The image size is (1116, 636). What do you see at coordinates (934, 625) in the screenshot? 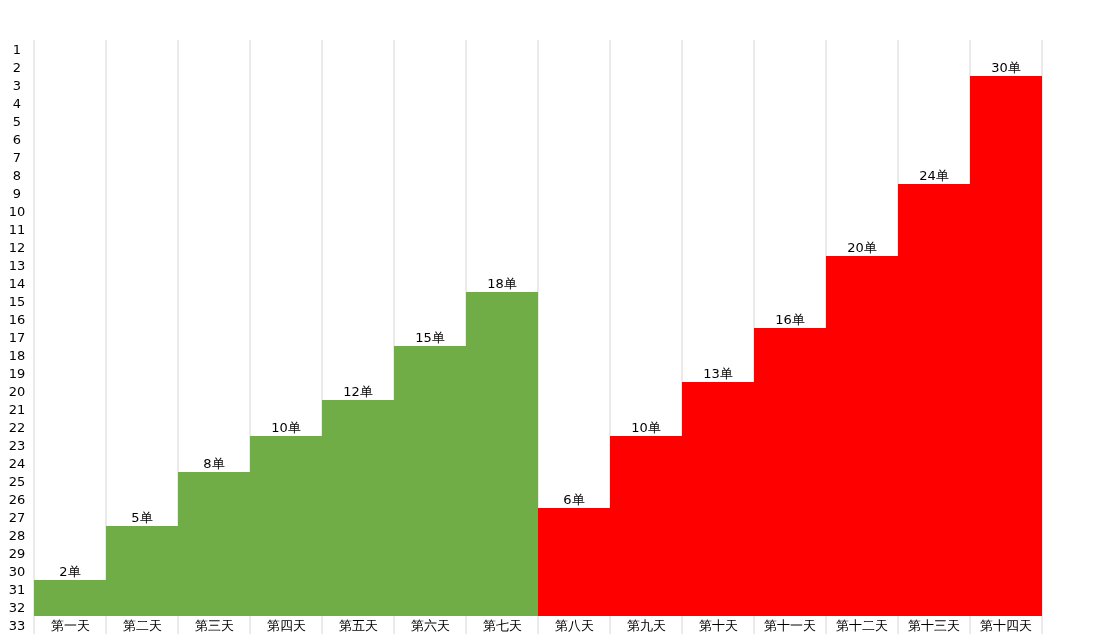
I see `x-tick-label: 第十三天` at bounding box center [934, 625].